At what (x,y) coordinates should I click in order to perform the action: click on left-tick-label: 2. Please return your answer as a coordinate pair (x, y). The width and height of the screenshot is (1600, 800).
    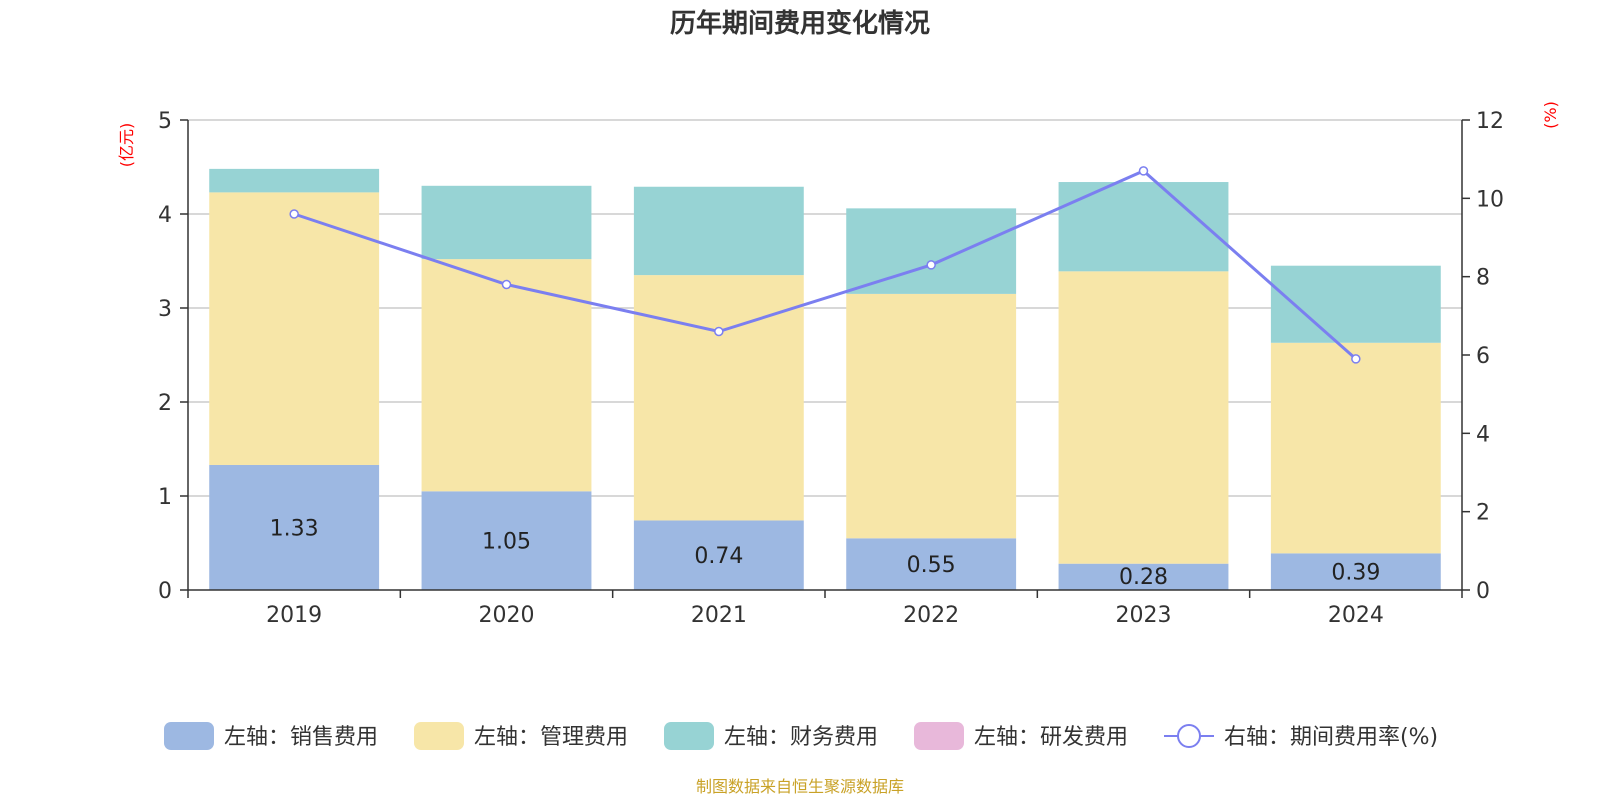
    Looking at the image, I should click on (165, 403).